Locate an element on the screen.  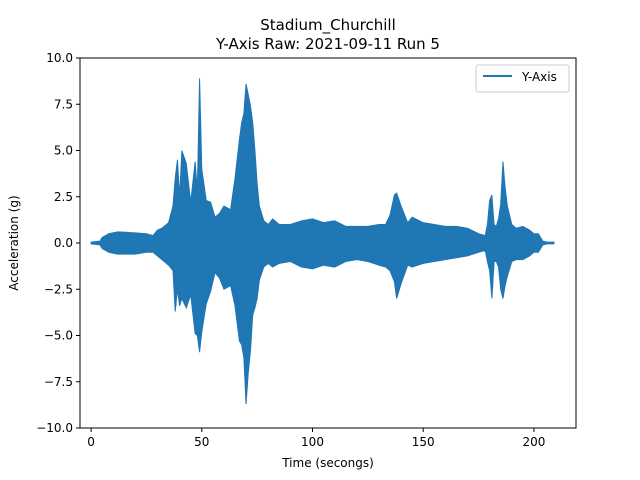
legend-box is located at coordinates (522, 78).